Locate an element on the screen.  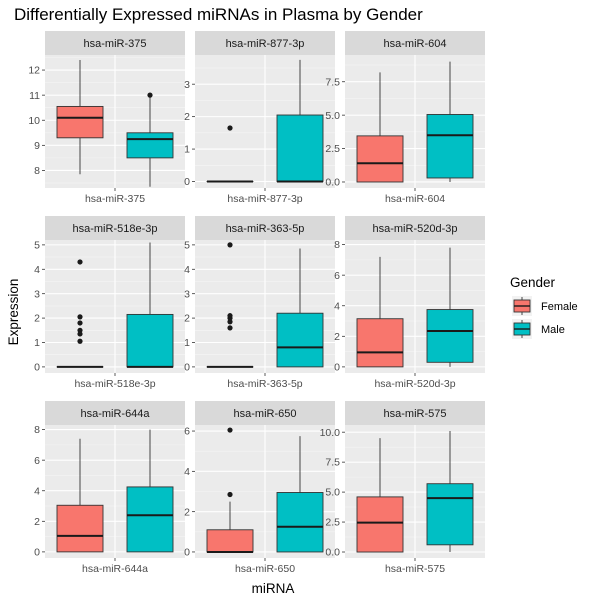
y-tick-label: 12 is located at coordinates (34, 71).